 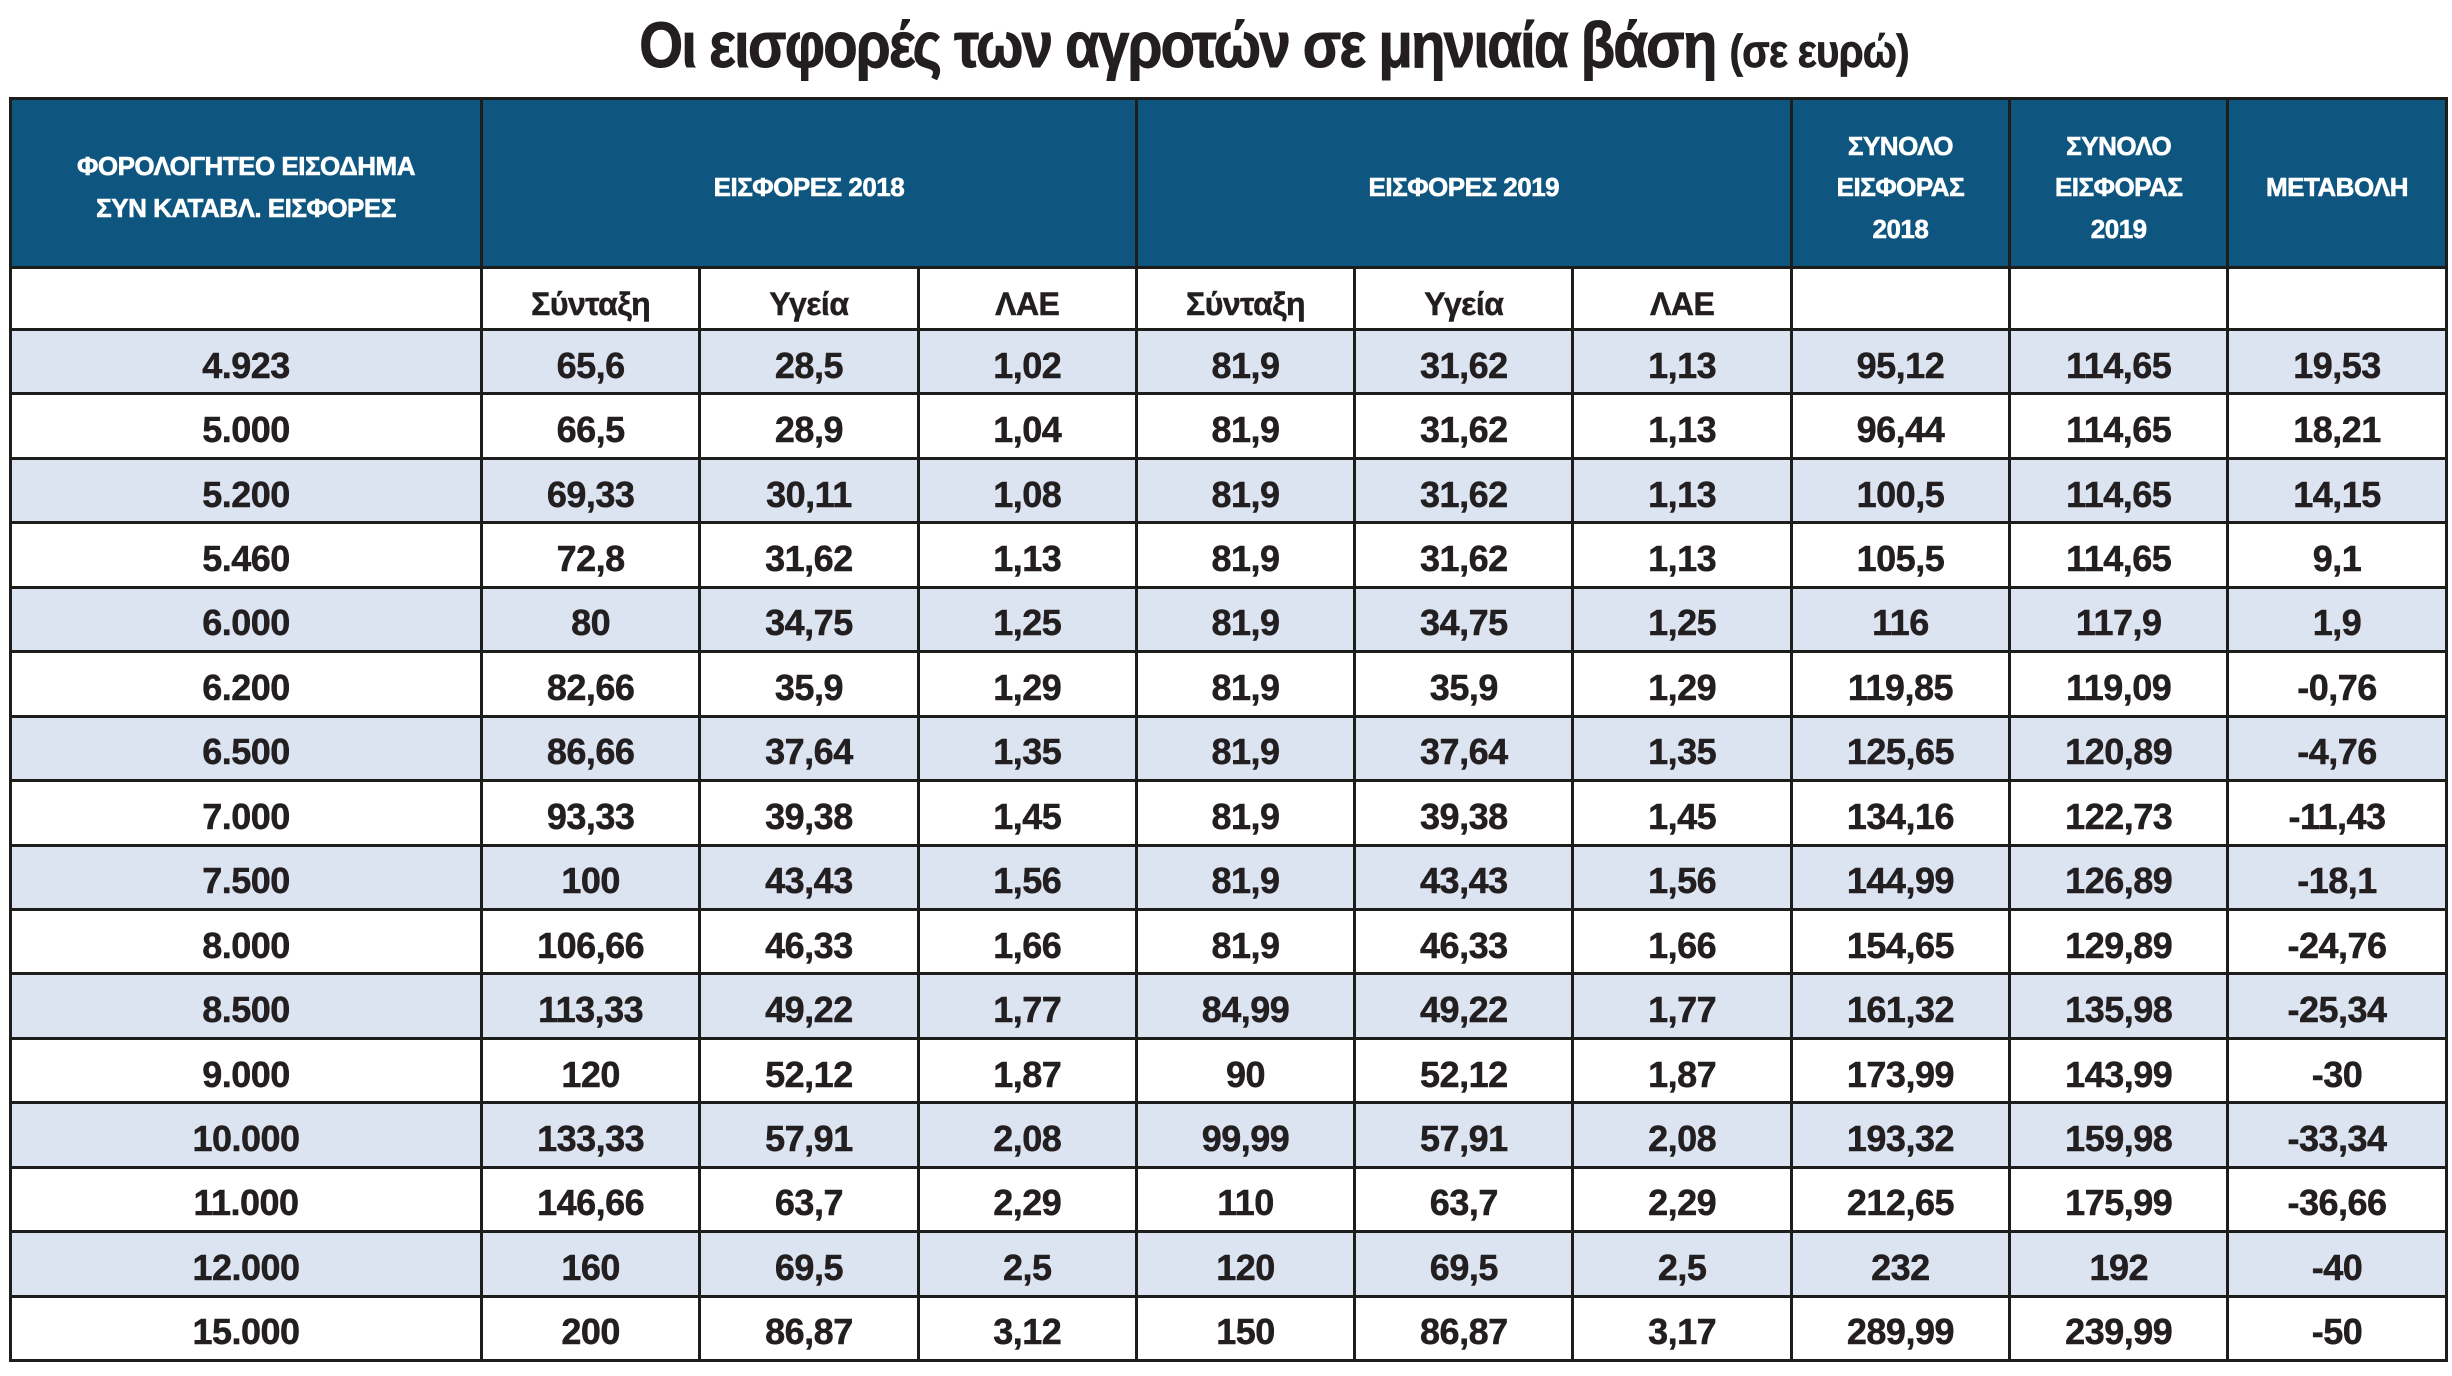 I want to click on cell-income: 5.200, so click(x=246, y=490).